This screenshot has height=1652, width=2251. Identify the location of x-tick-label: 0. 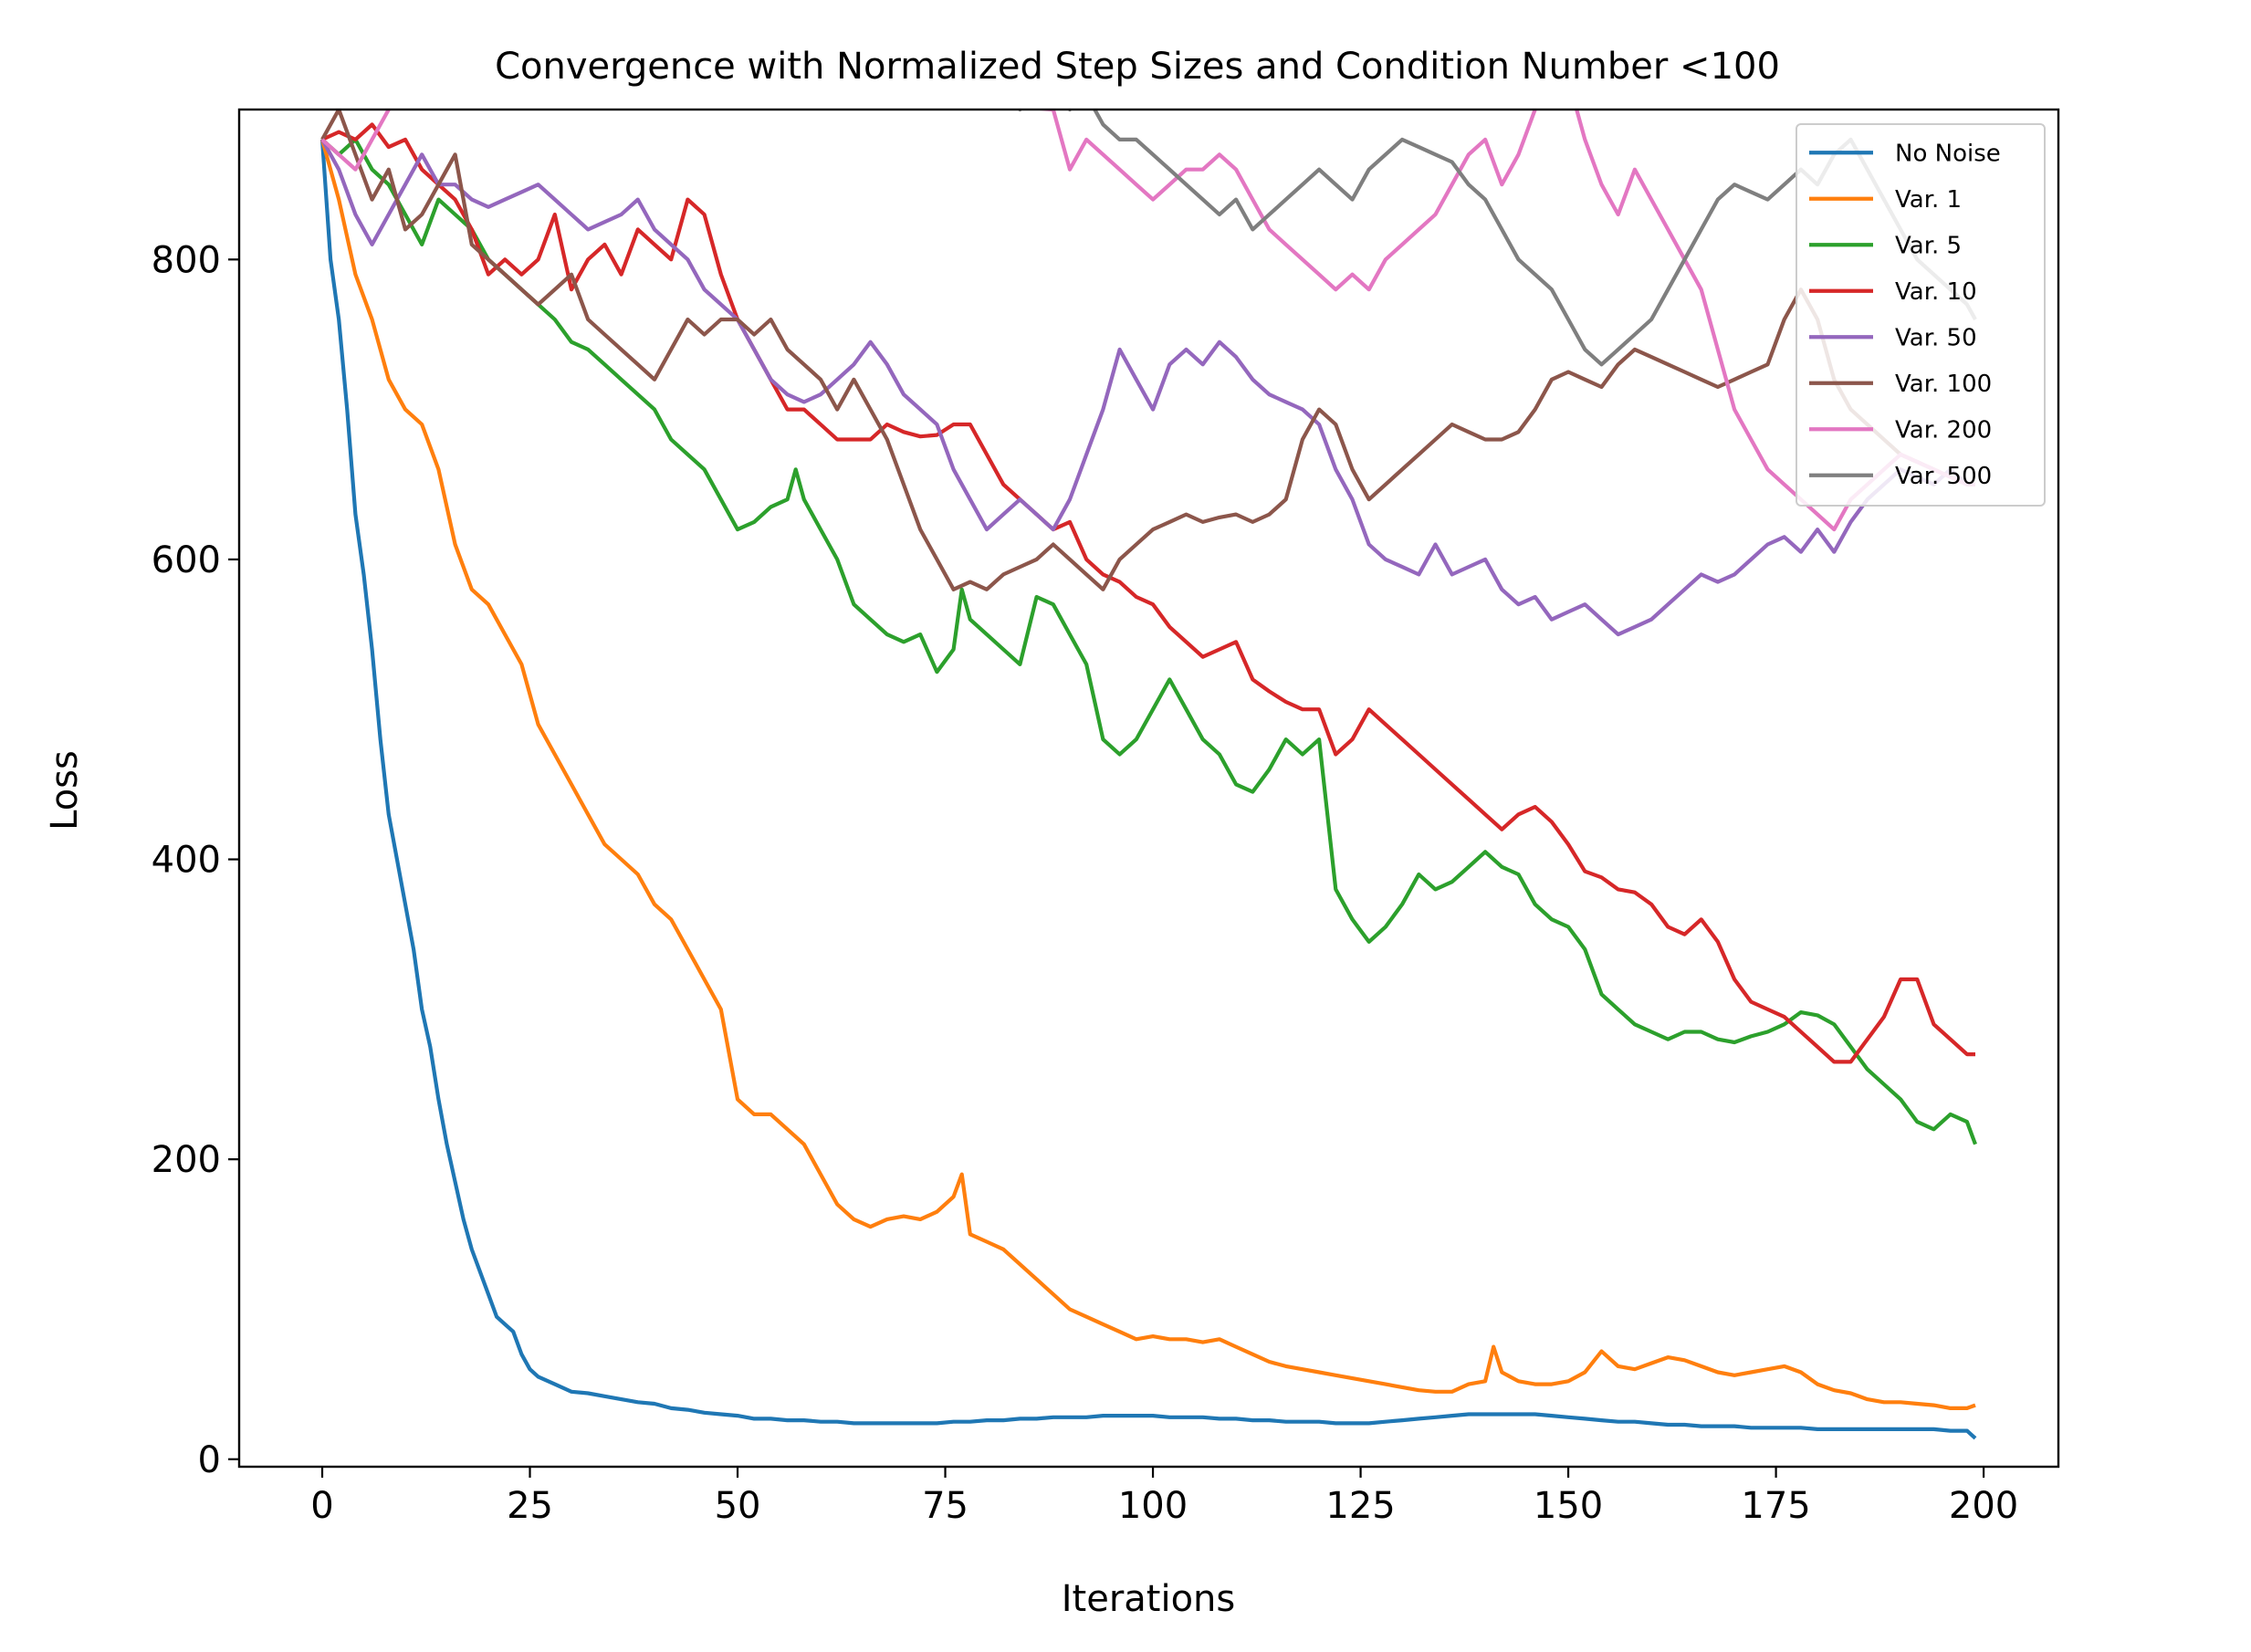
(321, 1506).